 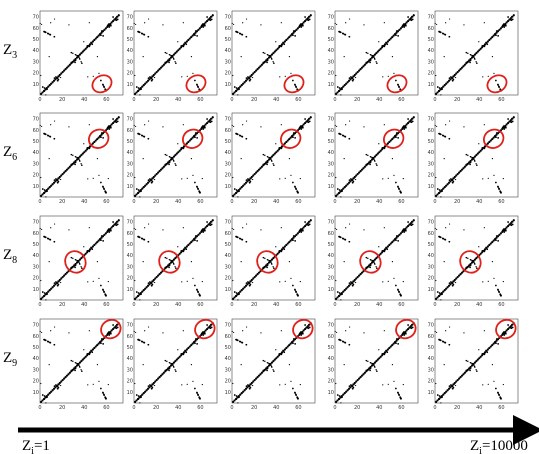 What do you see at coordinates (331, 51) in the screenshot?
I see `y-tick-label: 40` at bounding box center [331, 51].